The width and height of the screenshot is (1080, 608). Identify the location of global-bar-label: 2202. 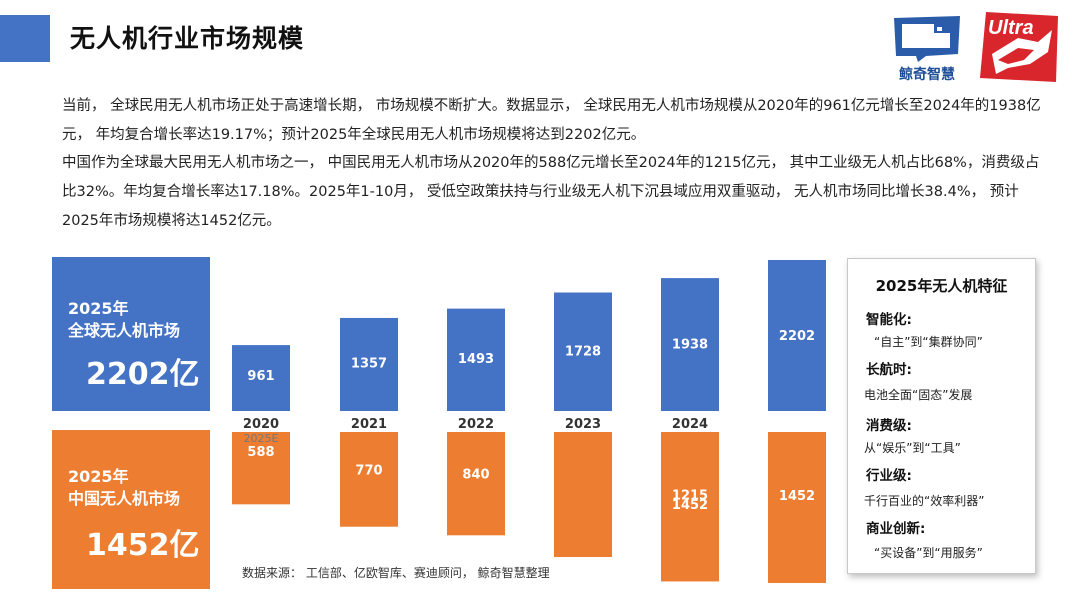
(797, 336).